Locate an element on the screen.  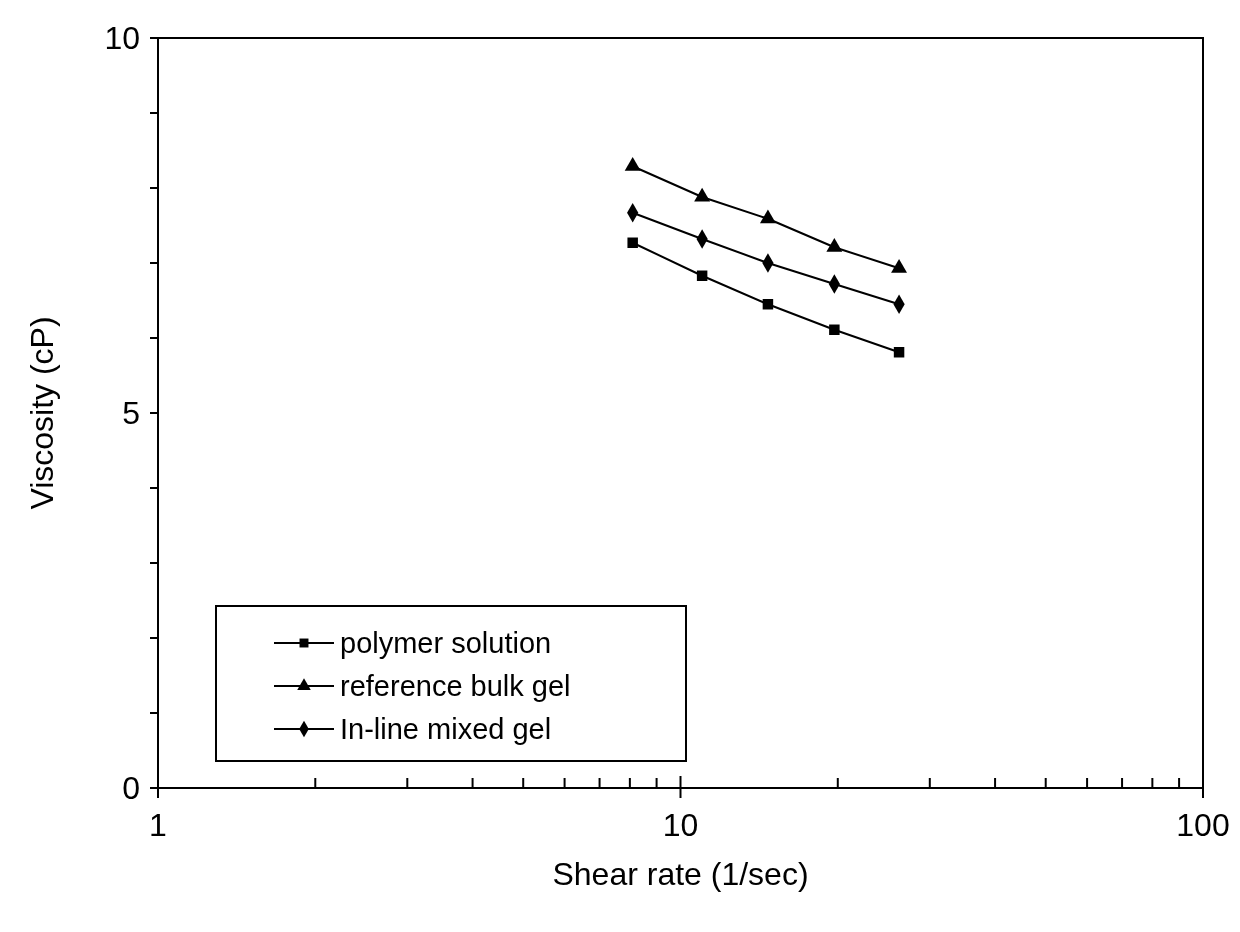
x-tick-label: 1 is located at coordinates (158, 825).